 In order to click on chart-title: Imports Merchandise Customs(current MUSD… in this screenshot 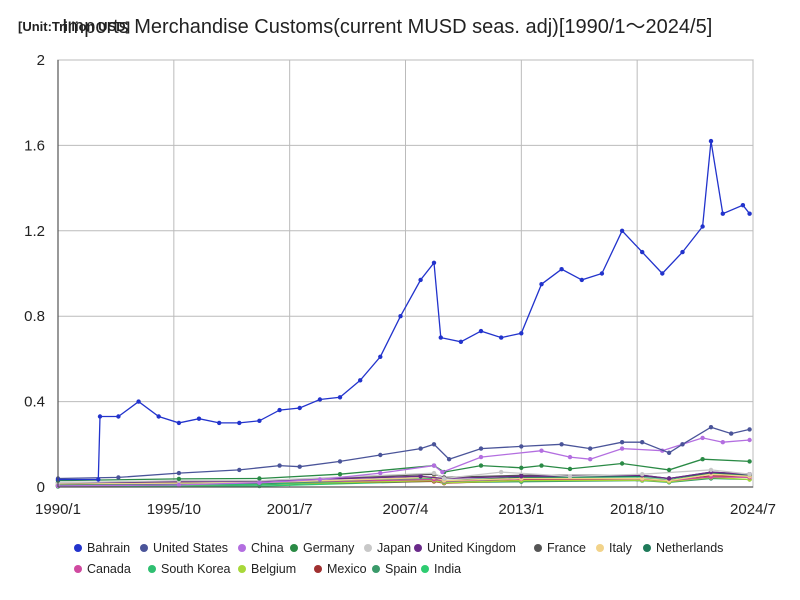, I will do `click(387, 27)`.